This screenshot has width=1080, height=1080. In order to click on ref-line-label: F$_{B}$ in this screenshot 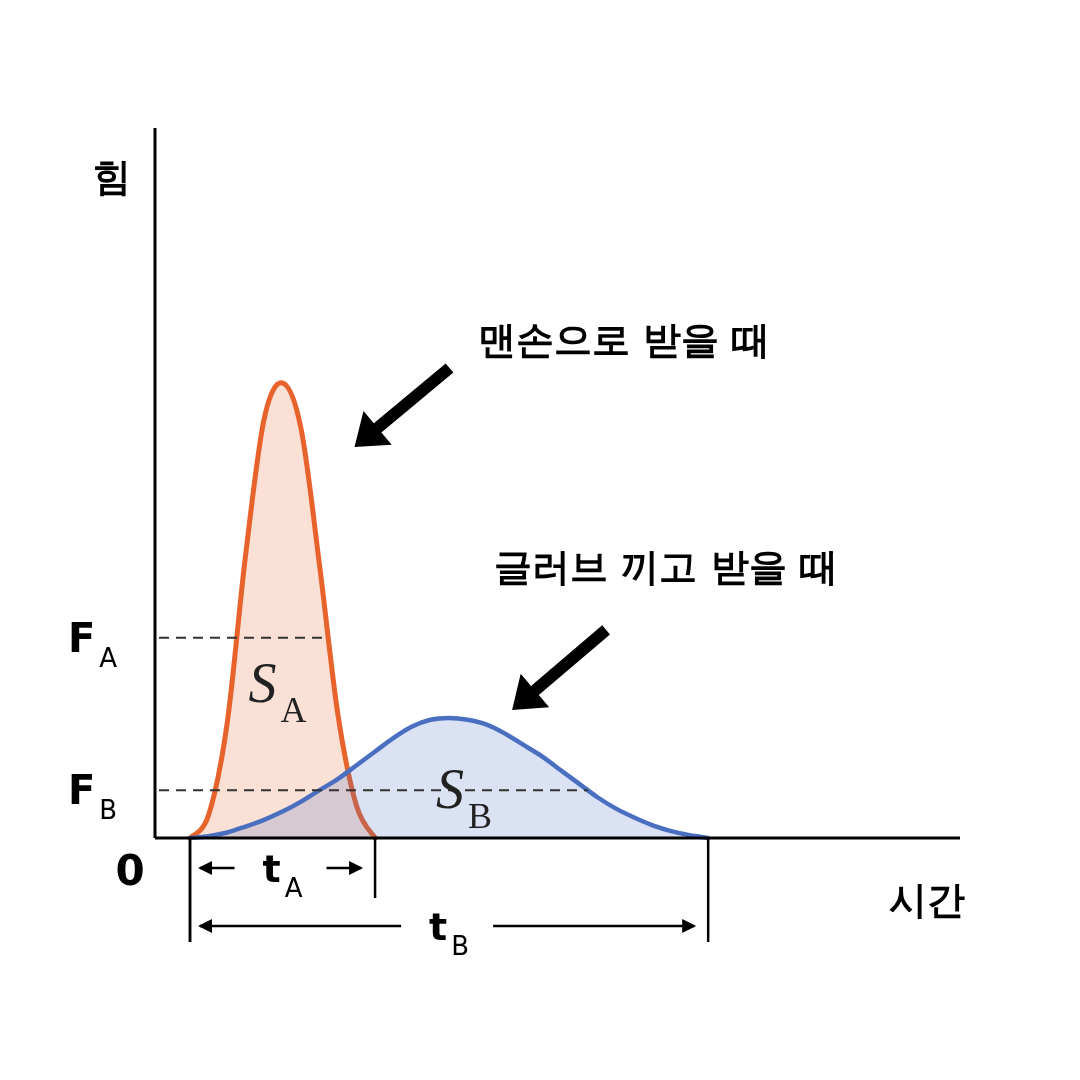, I will do `click(93, 796)`.